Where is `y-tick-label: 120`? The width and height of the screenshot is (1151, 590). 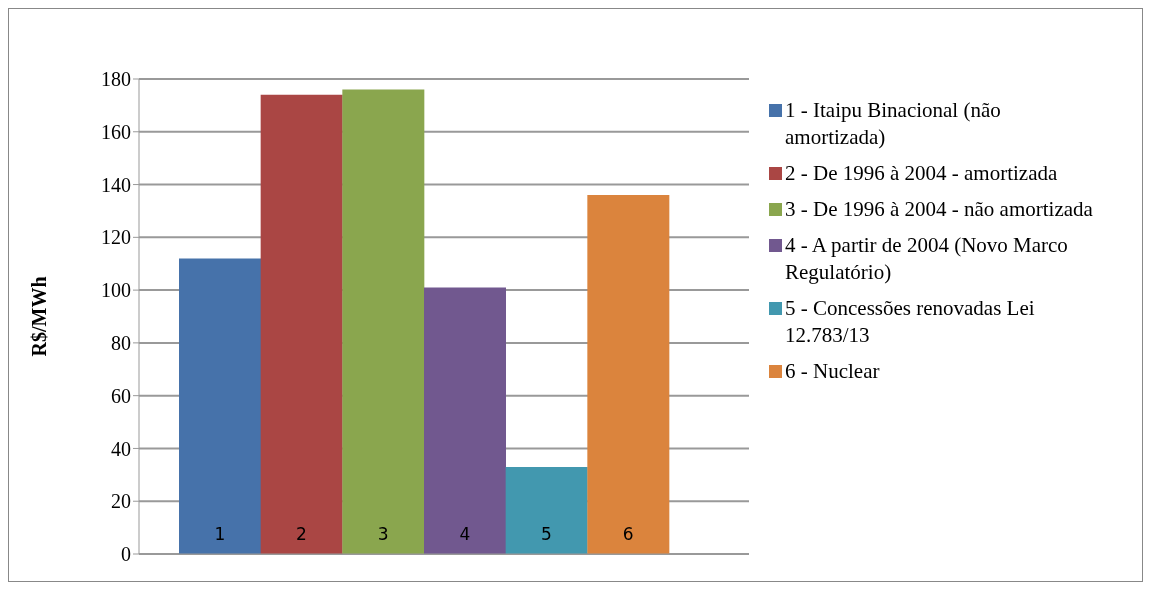 y-tick-label: 120 is located at coordinates (116, 237).